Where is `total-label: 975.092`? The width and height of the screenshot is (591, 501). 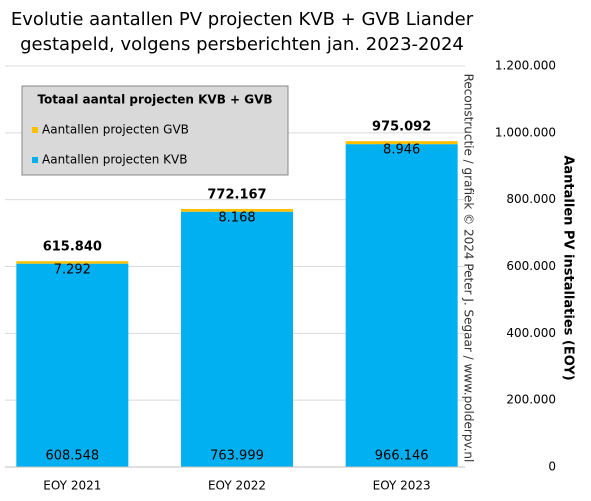 total-label: 975.092 is located at coordinates (401, 127).